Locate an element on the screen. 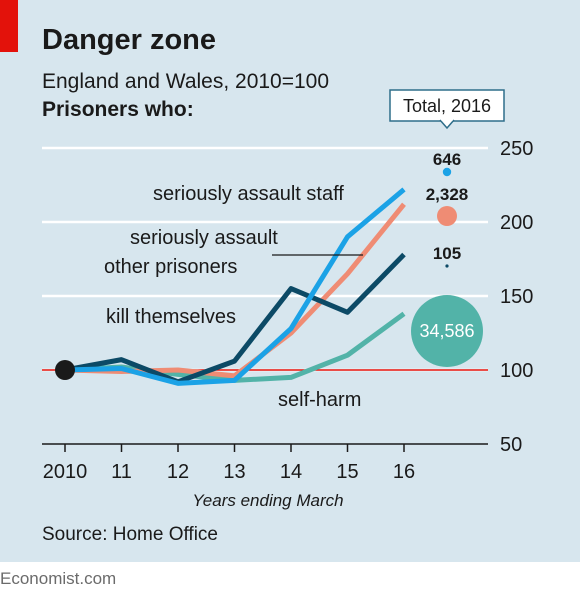 The height and width of the screenshot is (598, 580). x-tick-label: 2010 is located at coordinates (65, 472).